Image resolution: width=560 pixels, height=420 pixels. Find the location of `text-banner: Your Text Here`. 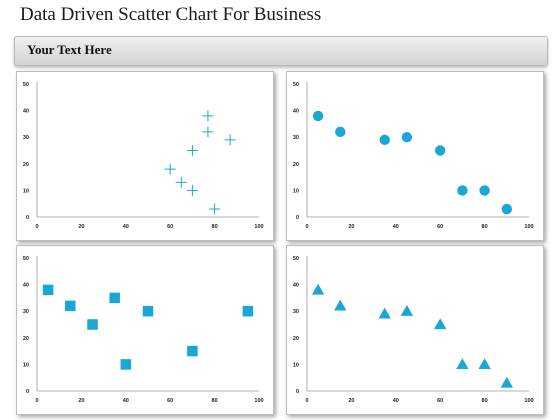

text-banner: Your Text Here is located at coordinates (281, 51).